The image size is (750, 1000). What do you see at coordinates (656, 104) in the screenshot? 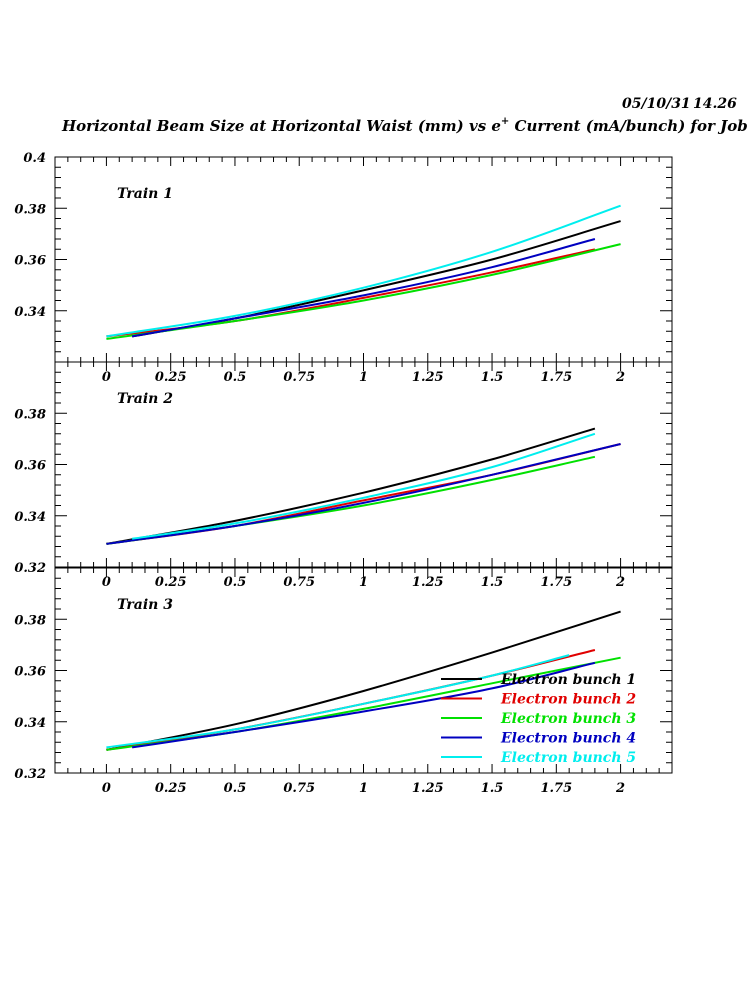
I see `date-stamp: 05/10/31` at bounding box center [656, 104].